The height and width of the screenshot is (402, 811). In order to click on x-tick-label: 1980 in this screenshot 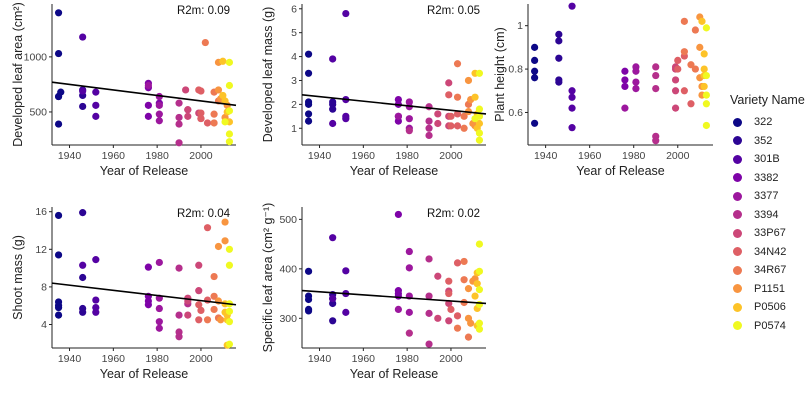, I will do `click(407, 156)`.